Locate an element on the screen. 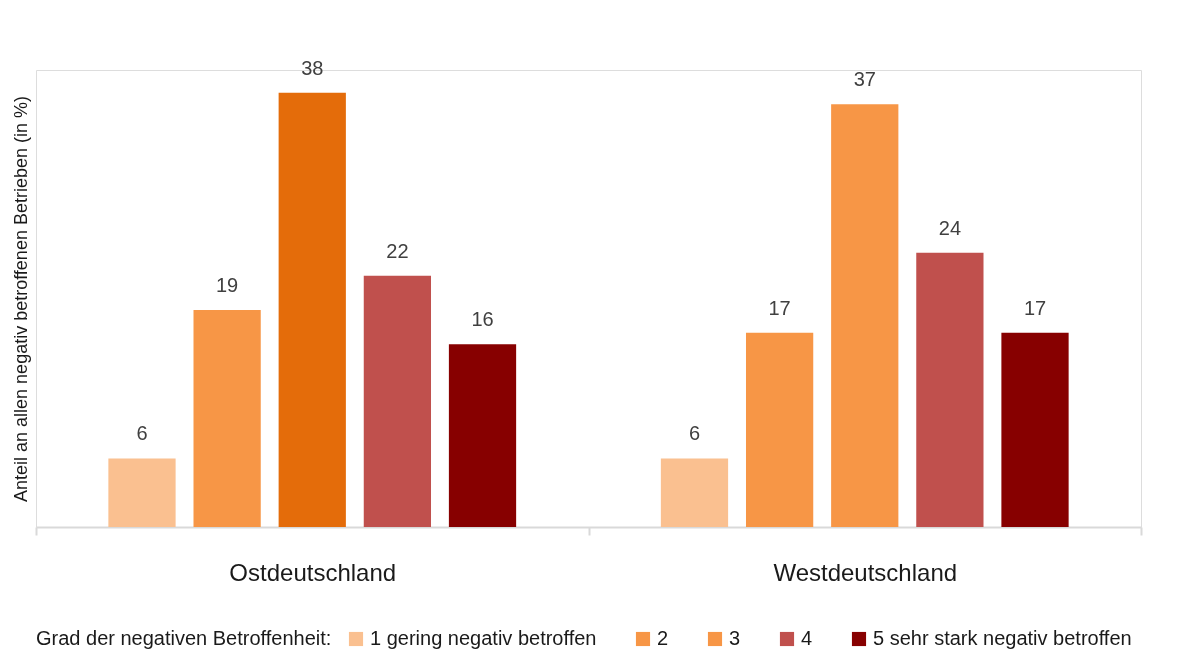 This screenshot has height=660, width=1182. legend-label: 2 is located at coordinates (663, 638).